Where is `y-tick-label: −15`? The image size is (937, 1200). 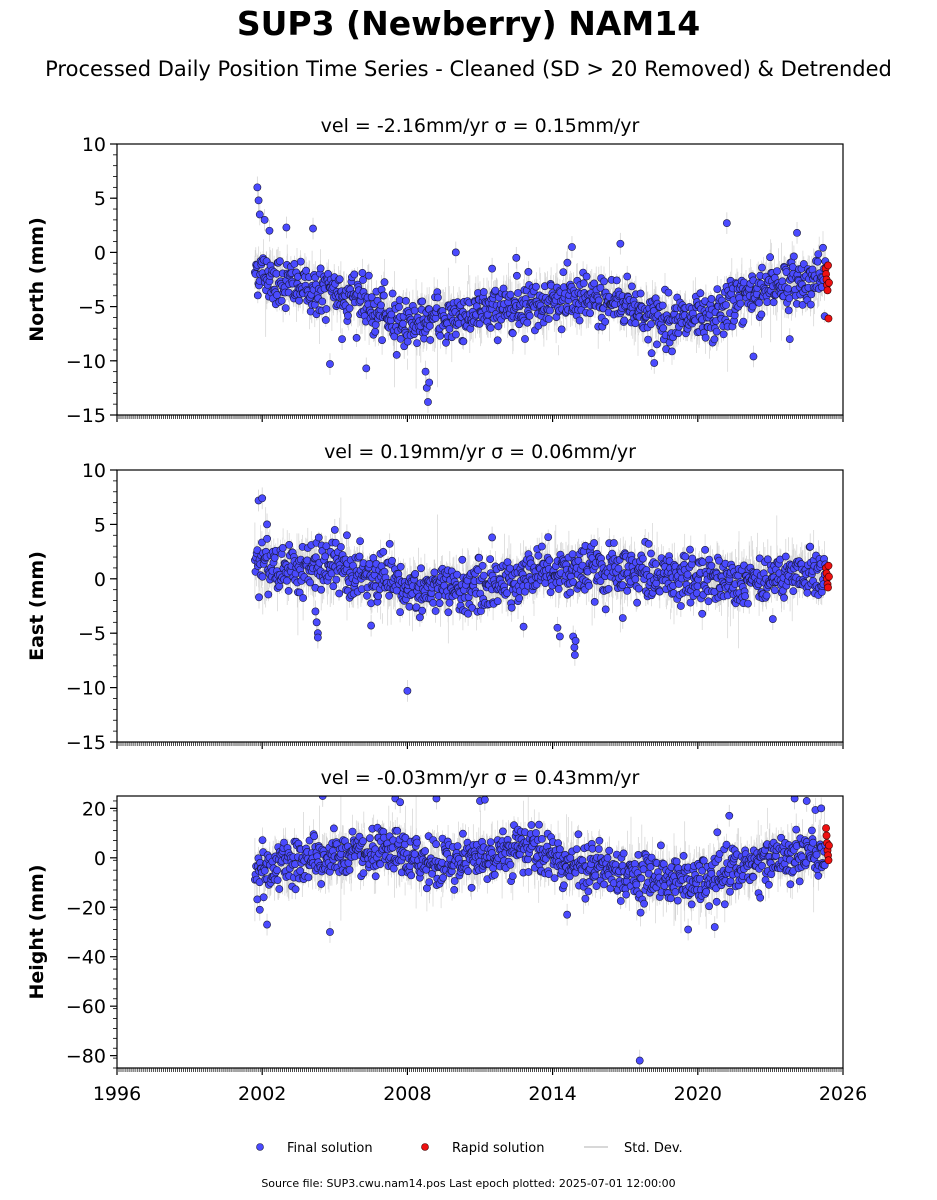 y-tick-label: −15 is located at coordinates (86, 416).